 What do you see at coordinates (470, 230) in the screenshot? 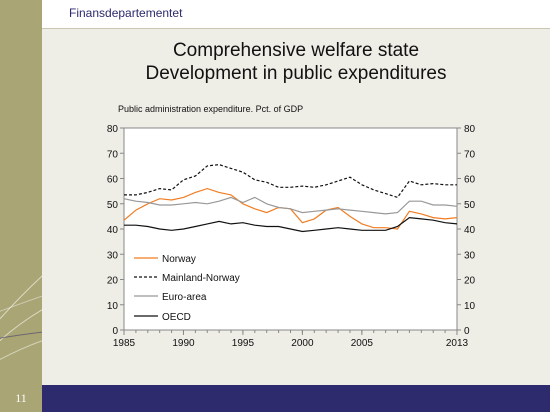
I see `y-tick-label-right: 40` at bounding box center [470, 230].